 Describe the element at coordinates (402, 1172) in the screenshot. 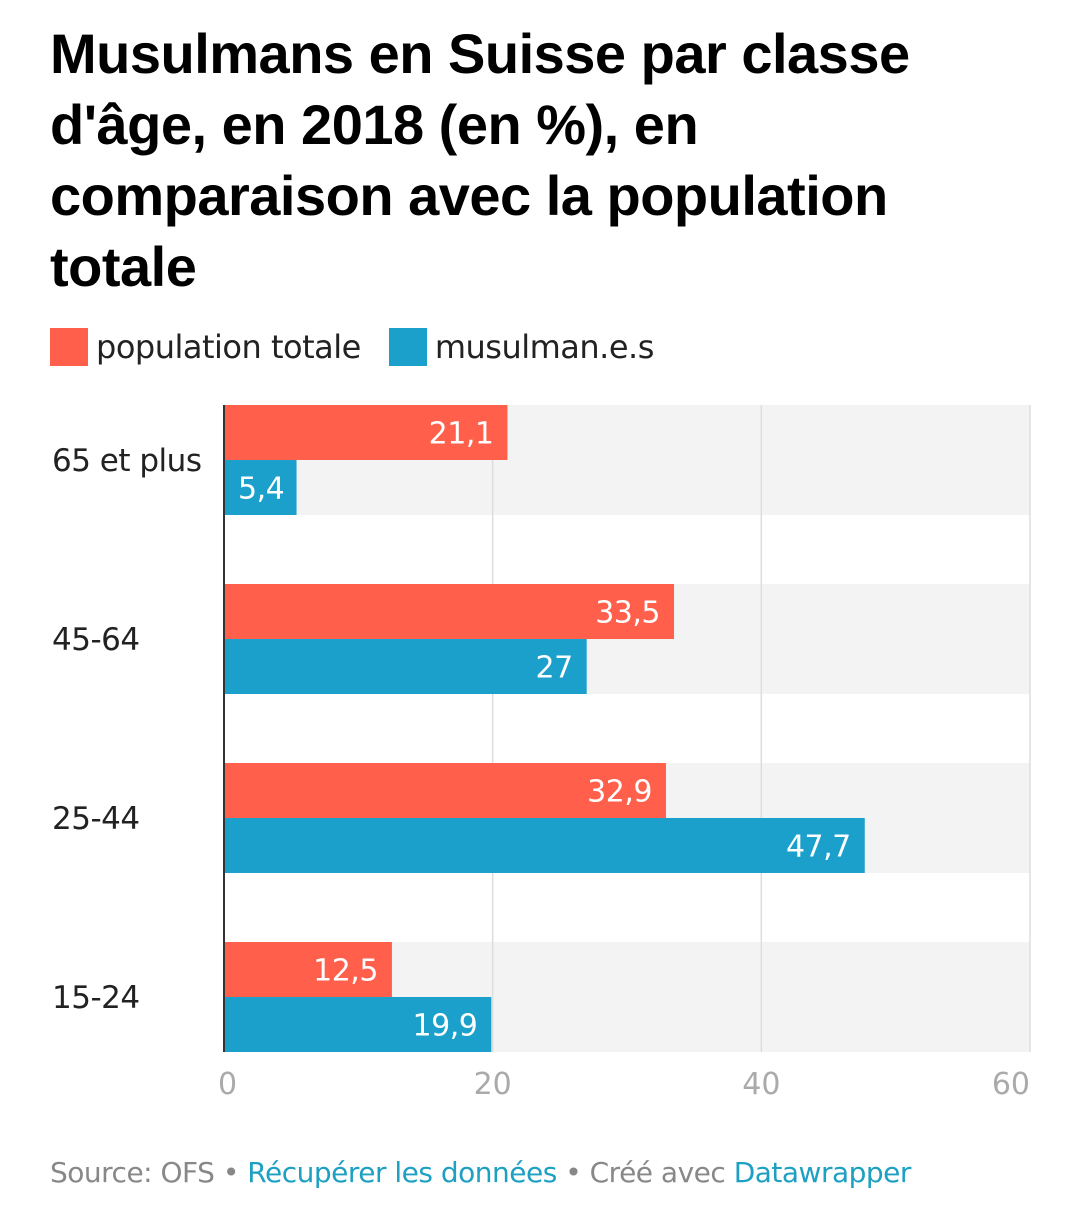

I see `get-data-link: Récupérer les données` at that location.